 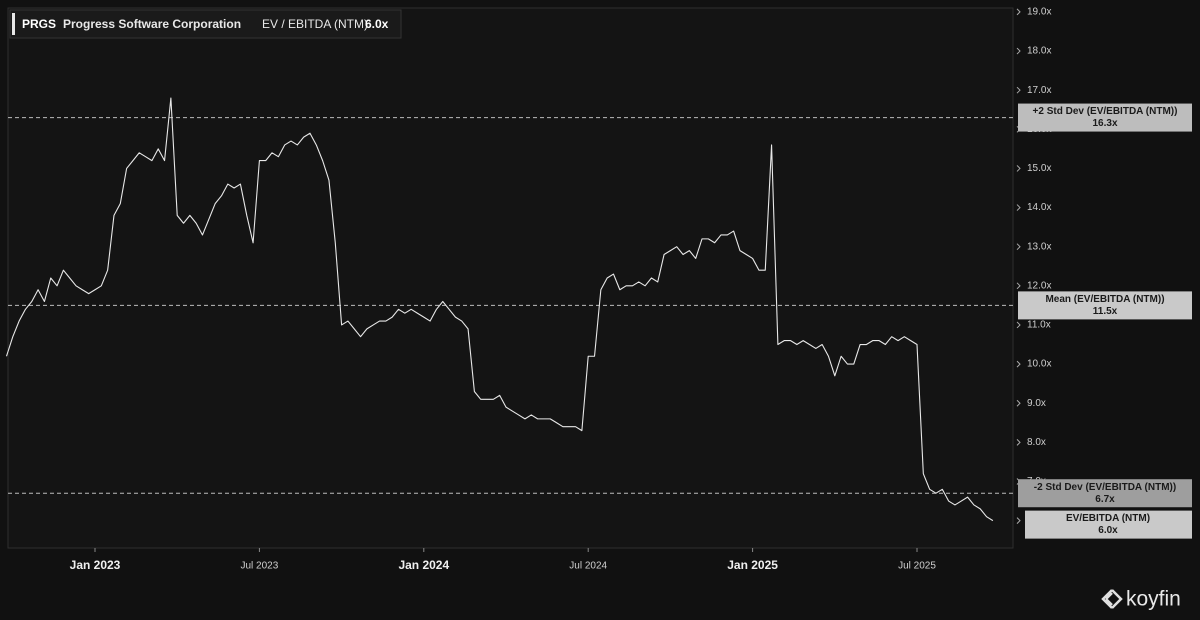 I want to click on last-value-box, so click(x=1108, y=524).